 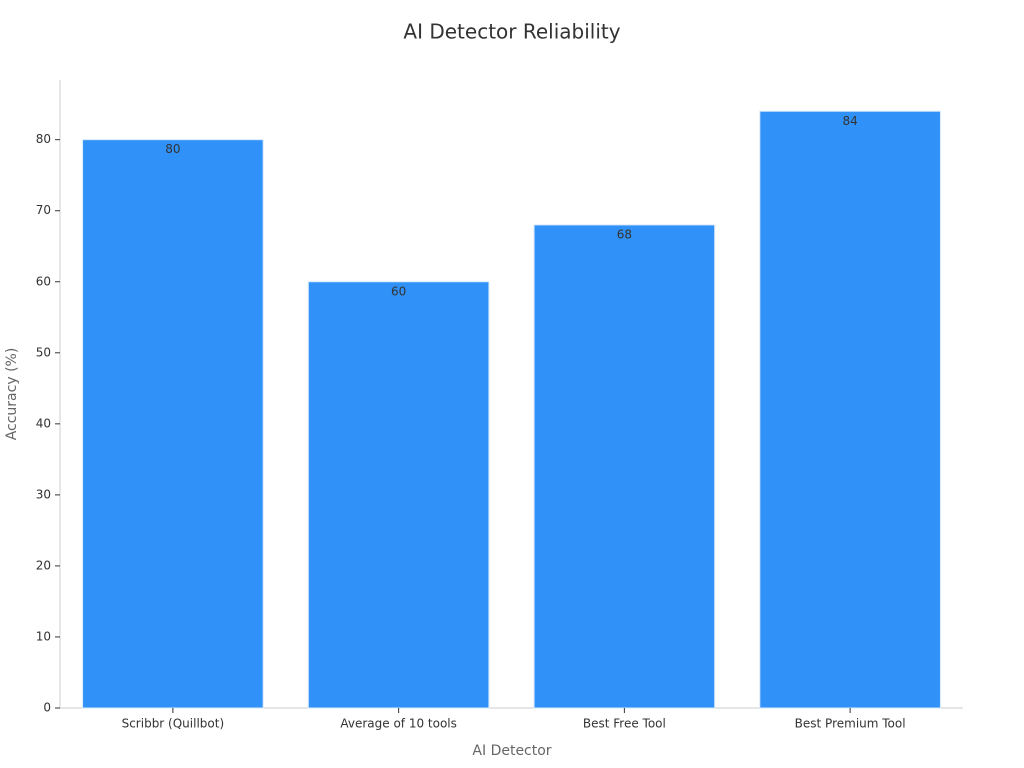 What do you see at coordinates (43, 494) in the screenshot?
I see `y-tick-label: 30` at bounding box center [43, 494].